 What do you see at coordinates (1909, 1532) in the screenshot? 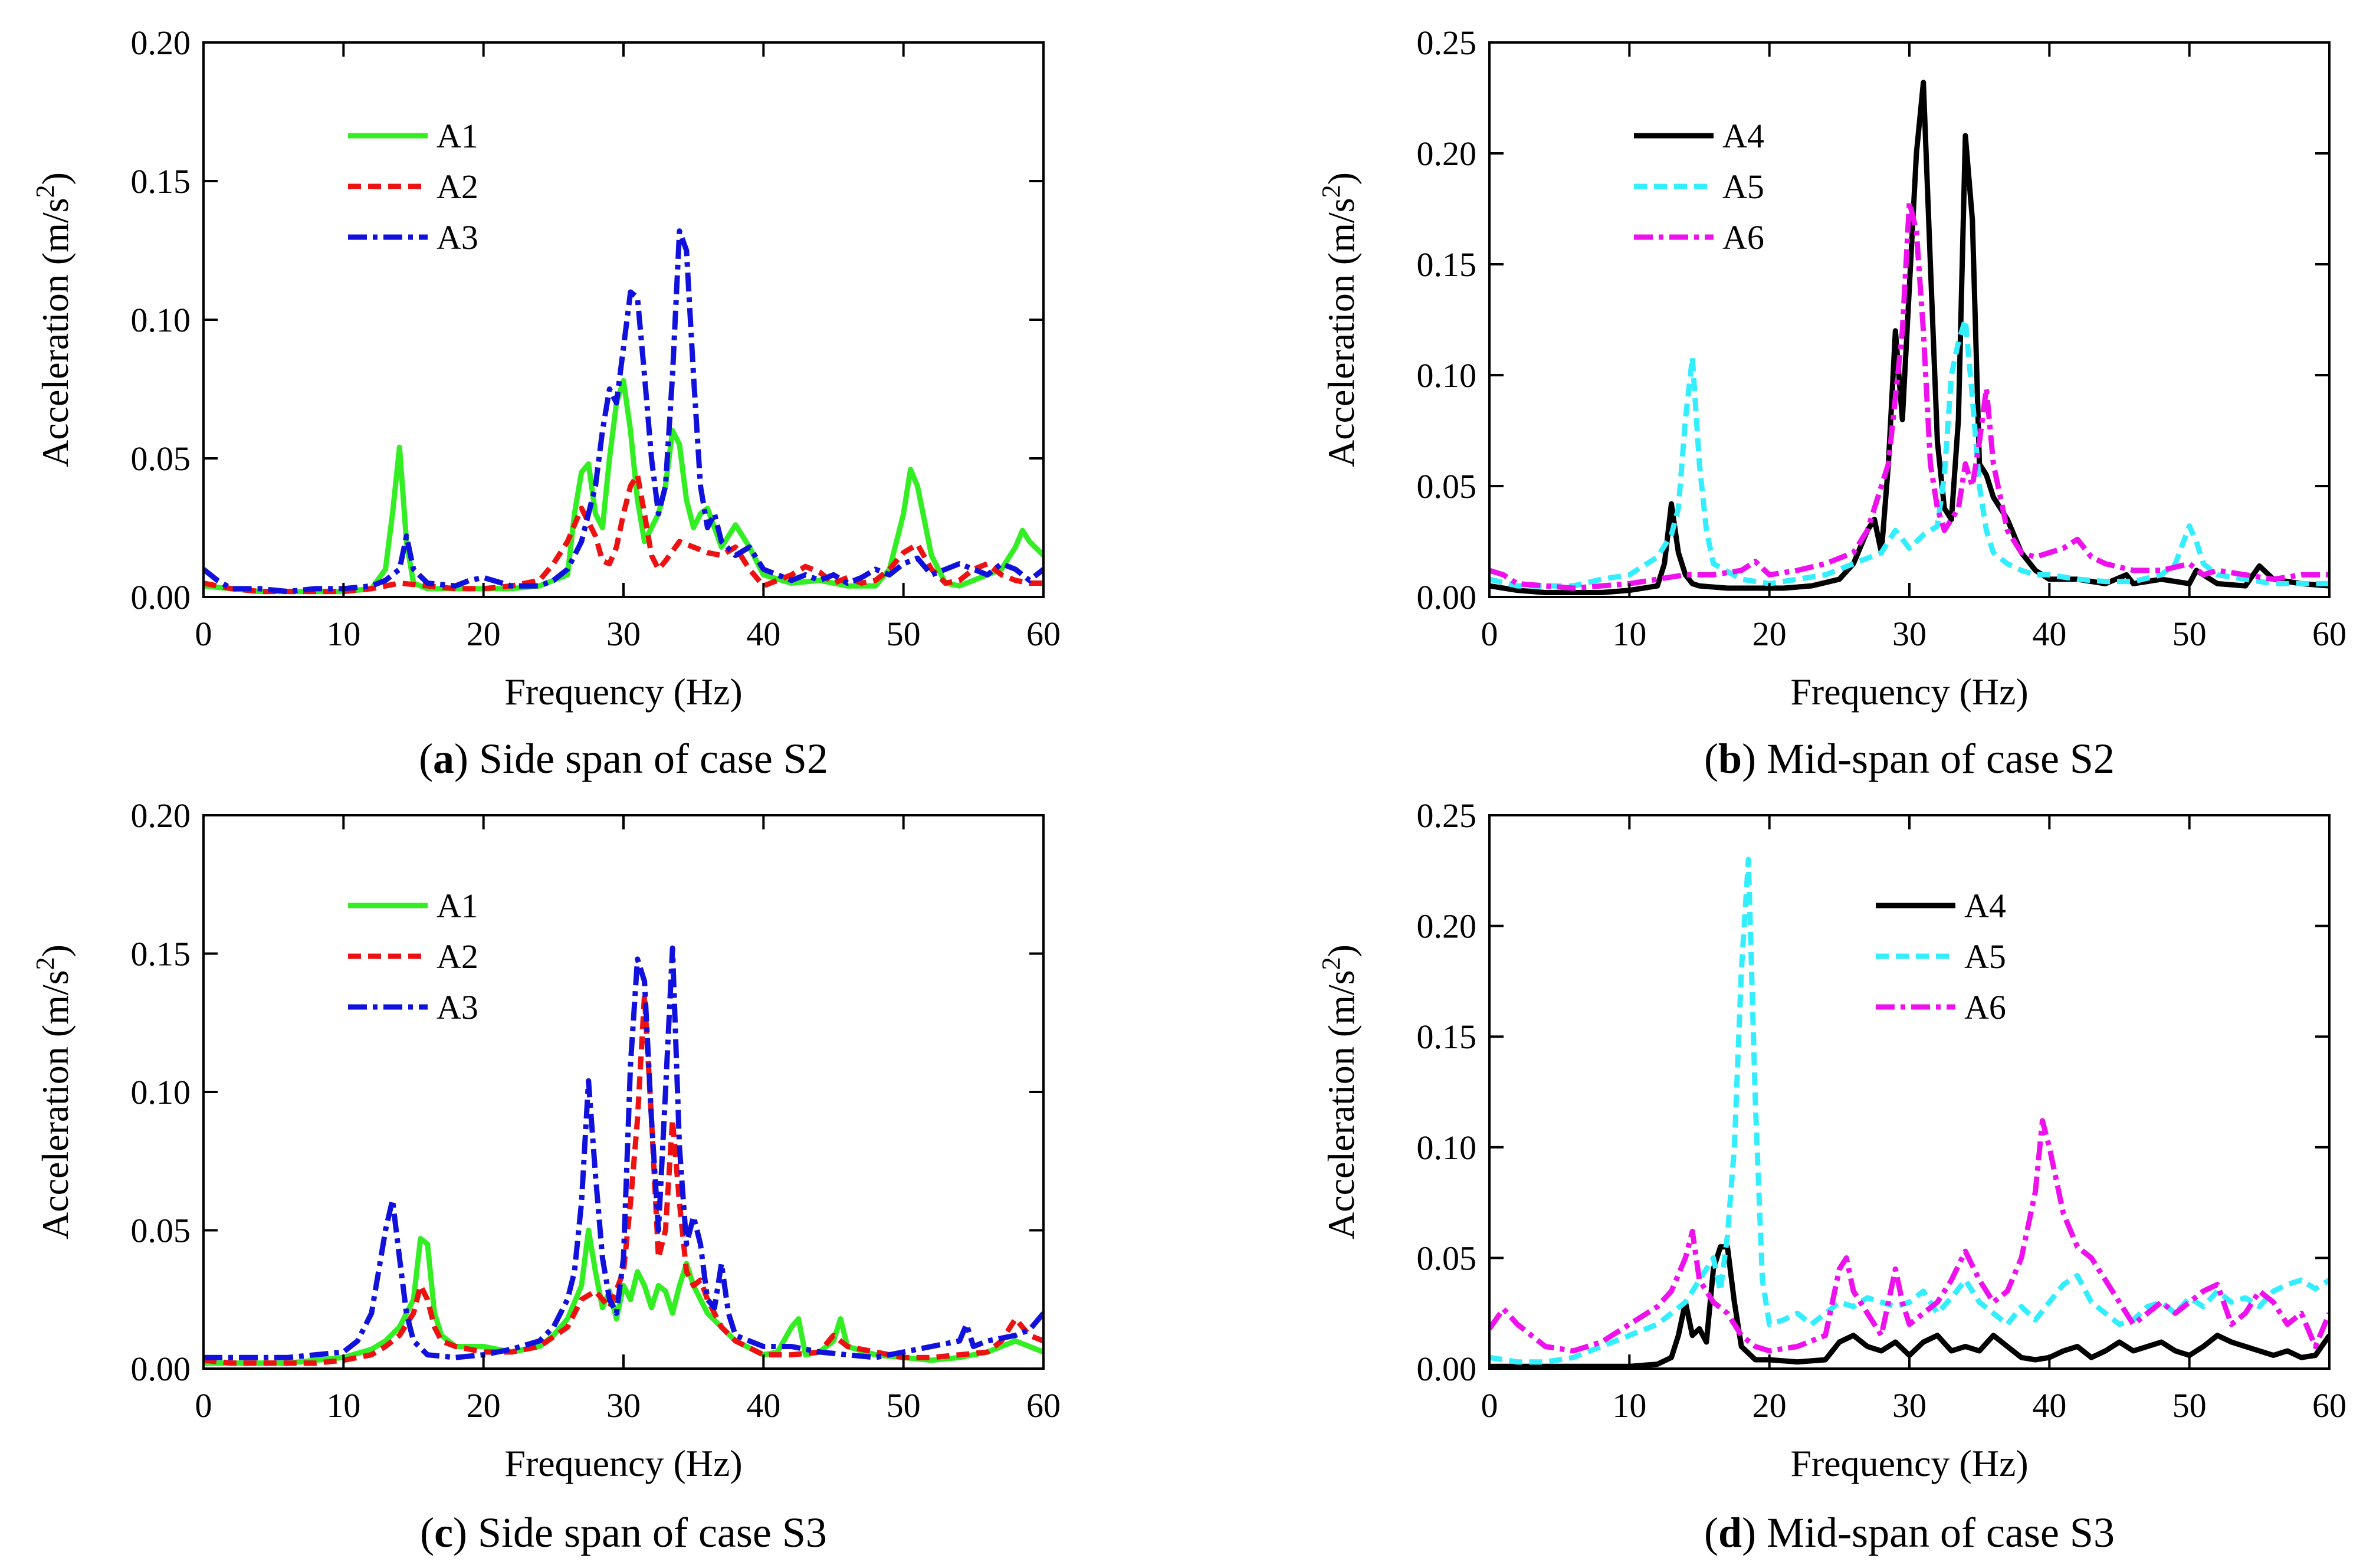
I see `panel-caption: (d) Mid-span of case S3` at bounding box center [1909, 1532].